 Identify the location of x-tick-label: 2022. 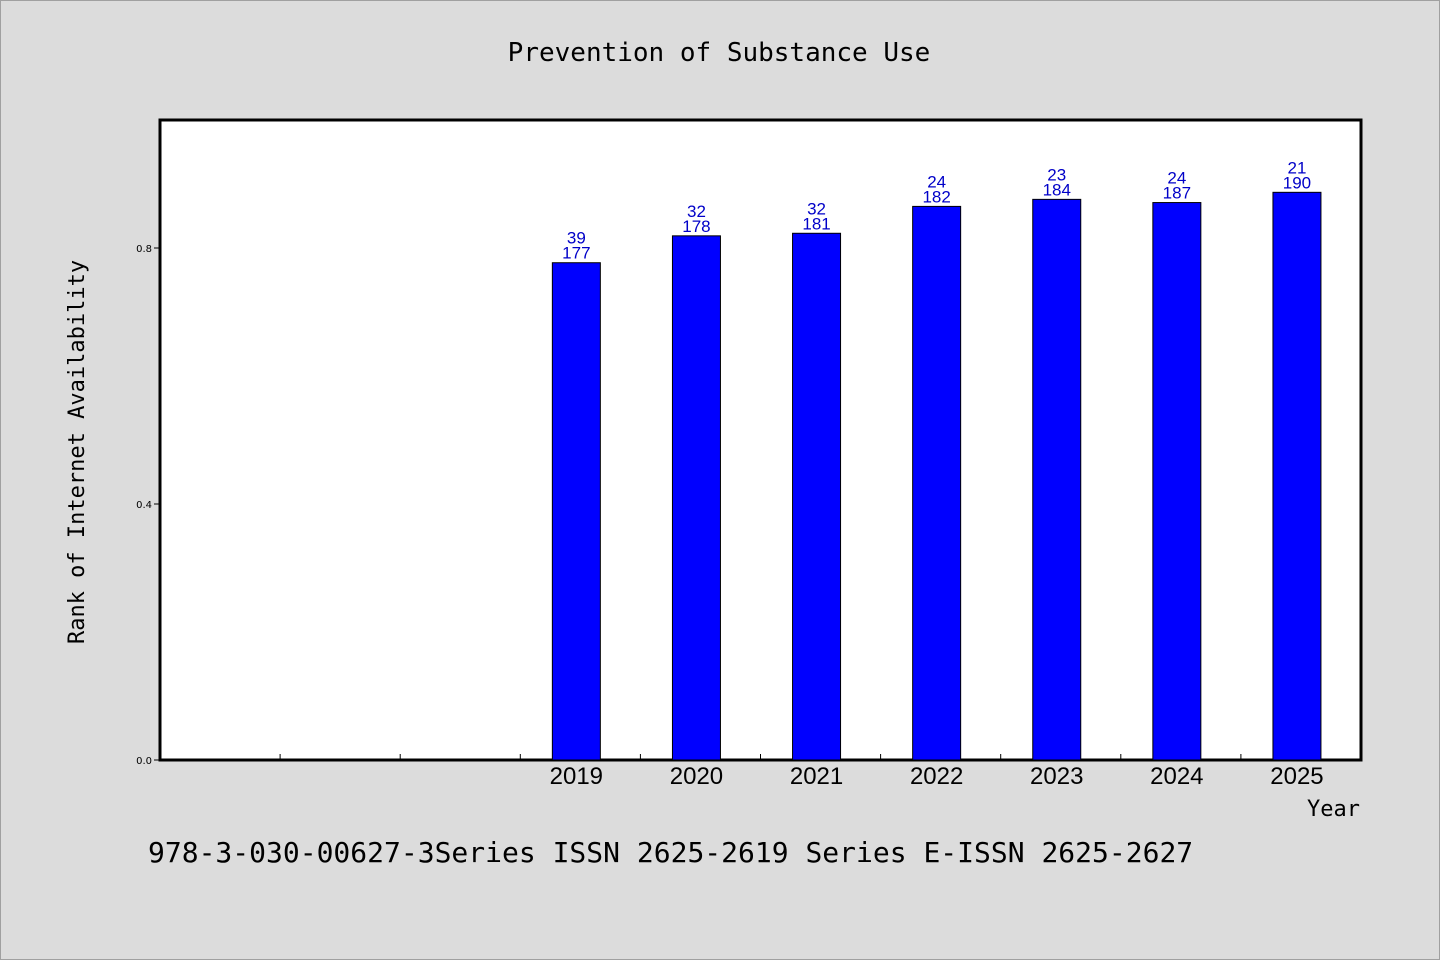
(936, 776).